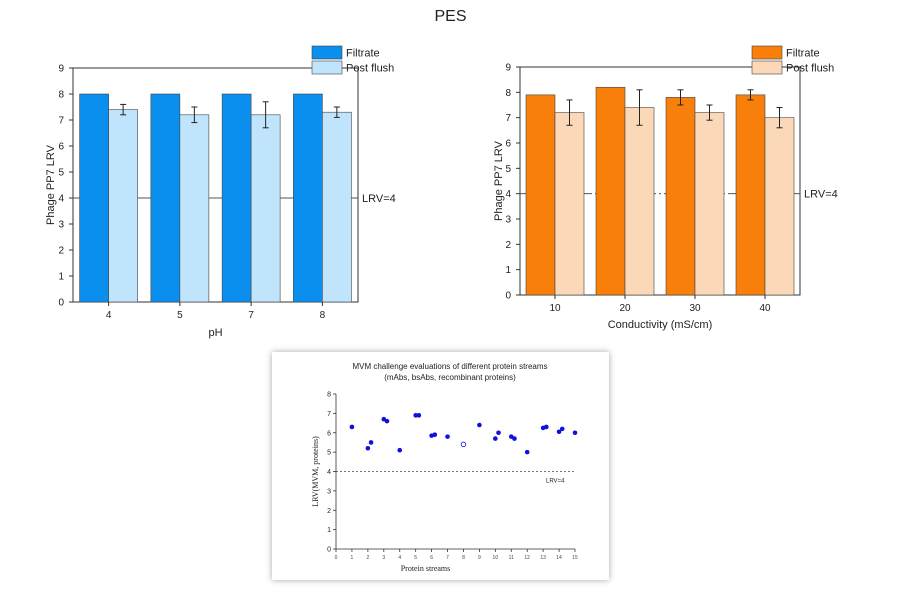 The height and width of the screenshot is (603, 901). Describe the element at coordinates (575, 558) in the screenshot. I see `x-tick-label: 15` at that location.